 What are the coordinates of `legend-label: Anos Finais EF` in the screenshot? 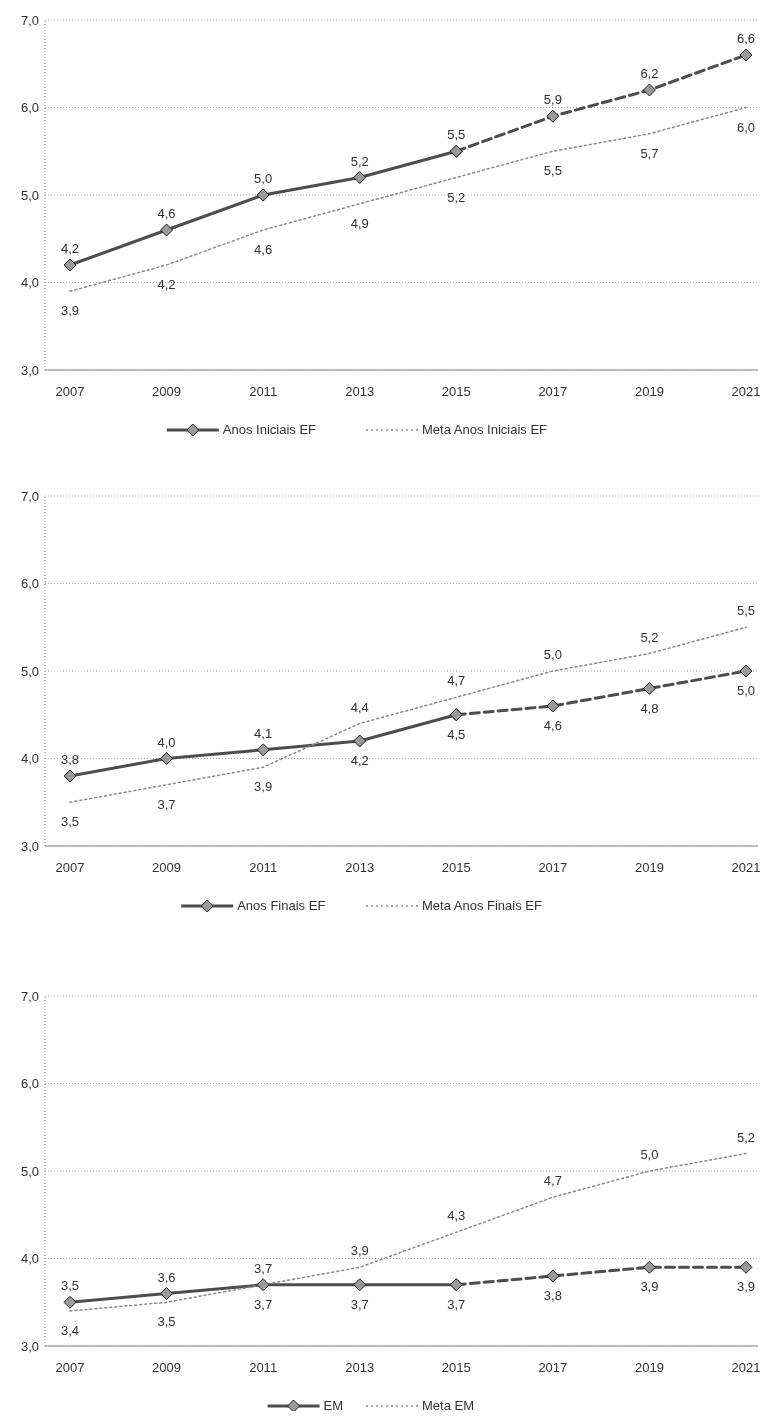 It's located at (281, 905).